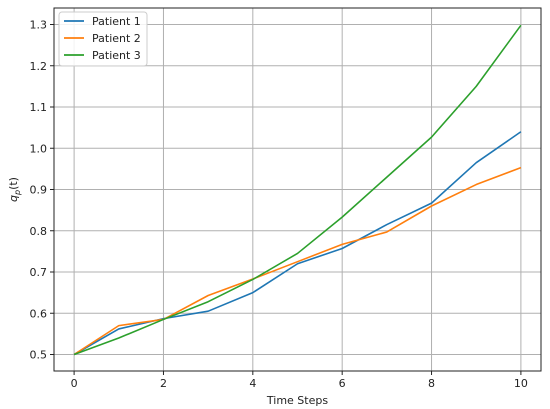 This screenshot has width=550, height=409. I want to click on x-tick-label: 2, so click(163, 383).